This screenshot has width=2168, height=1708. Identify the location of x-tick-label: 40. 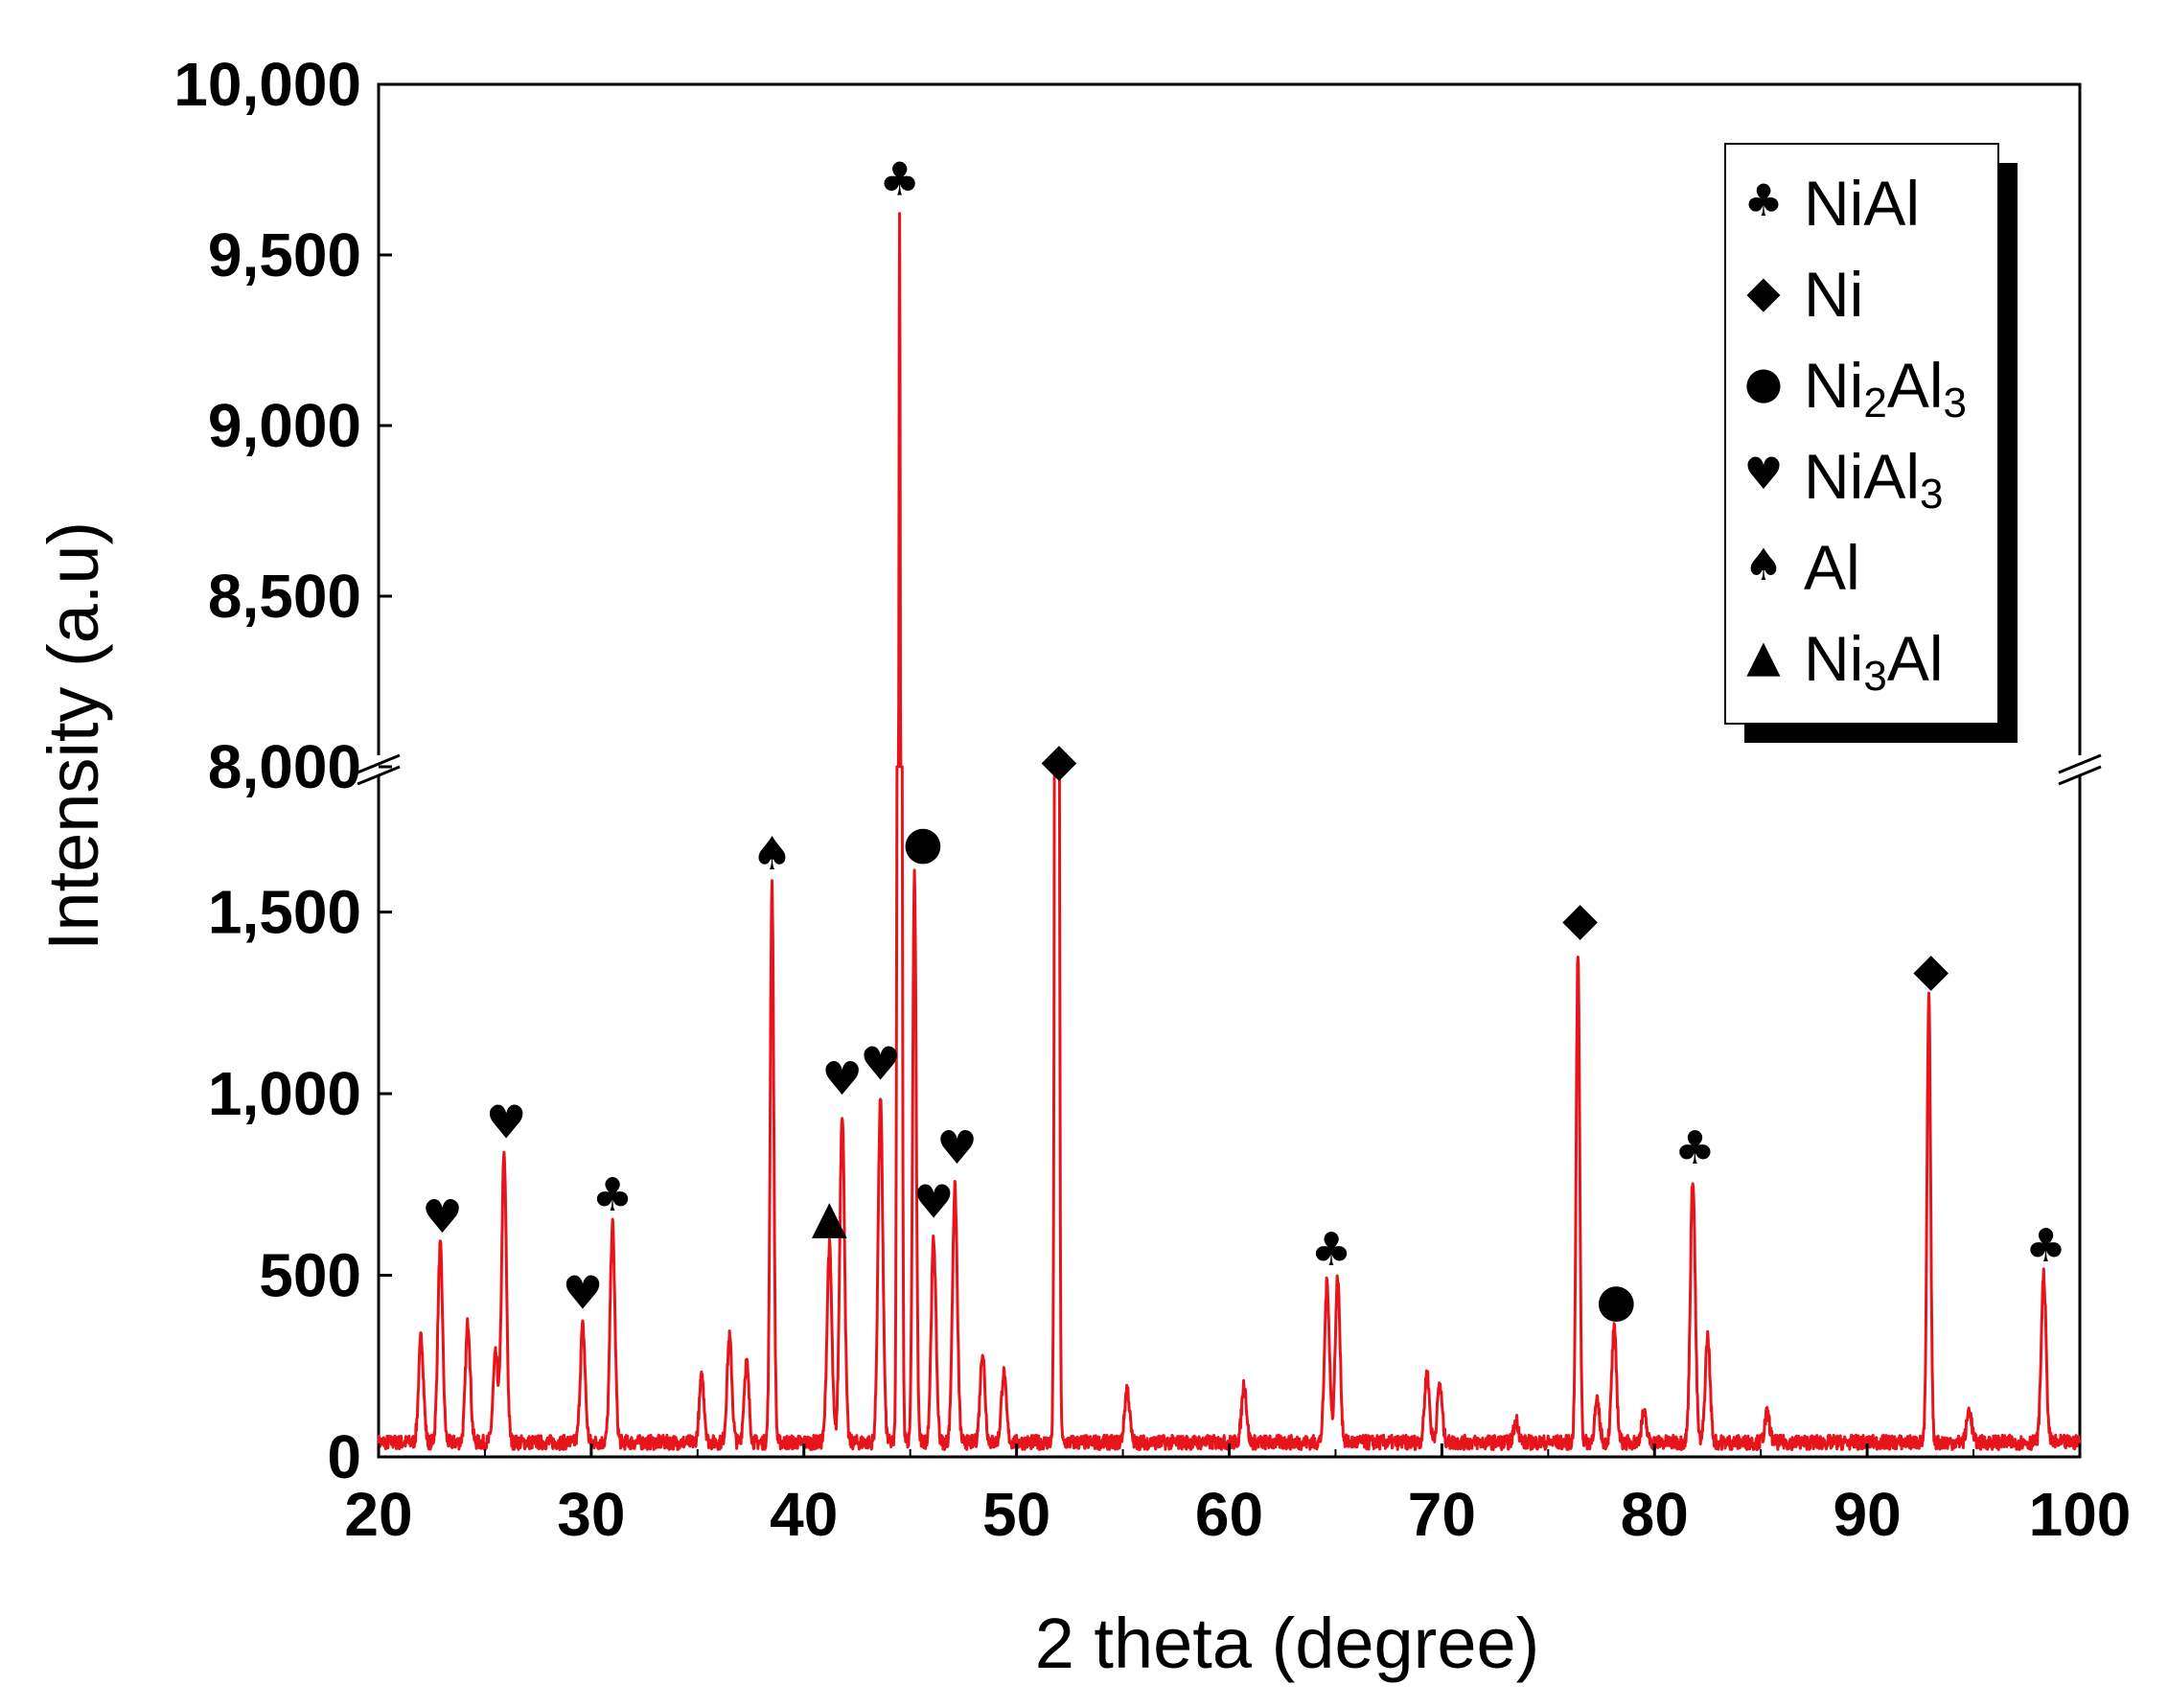
(804, 1514).